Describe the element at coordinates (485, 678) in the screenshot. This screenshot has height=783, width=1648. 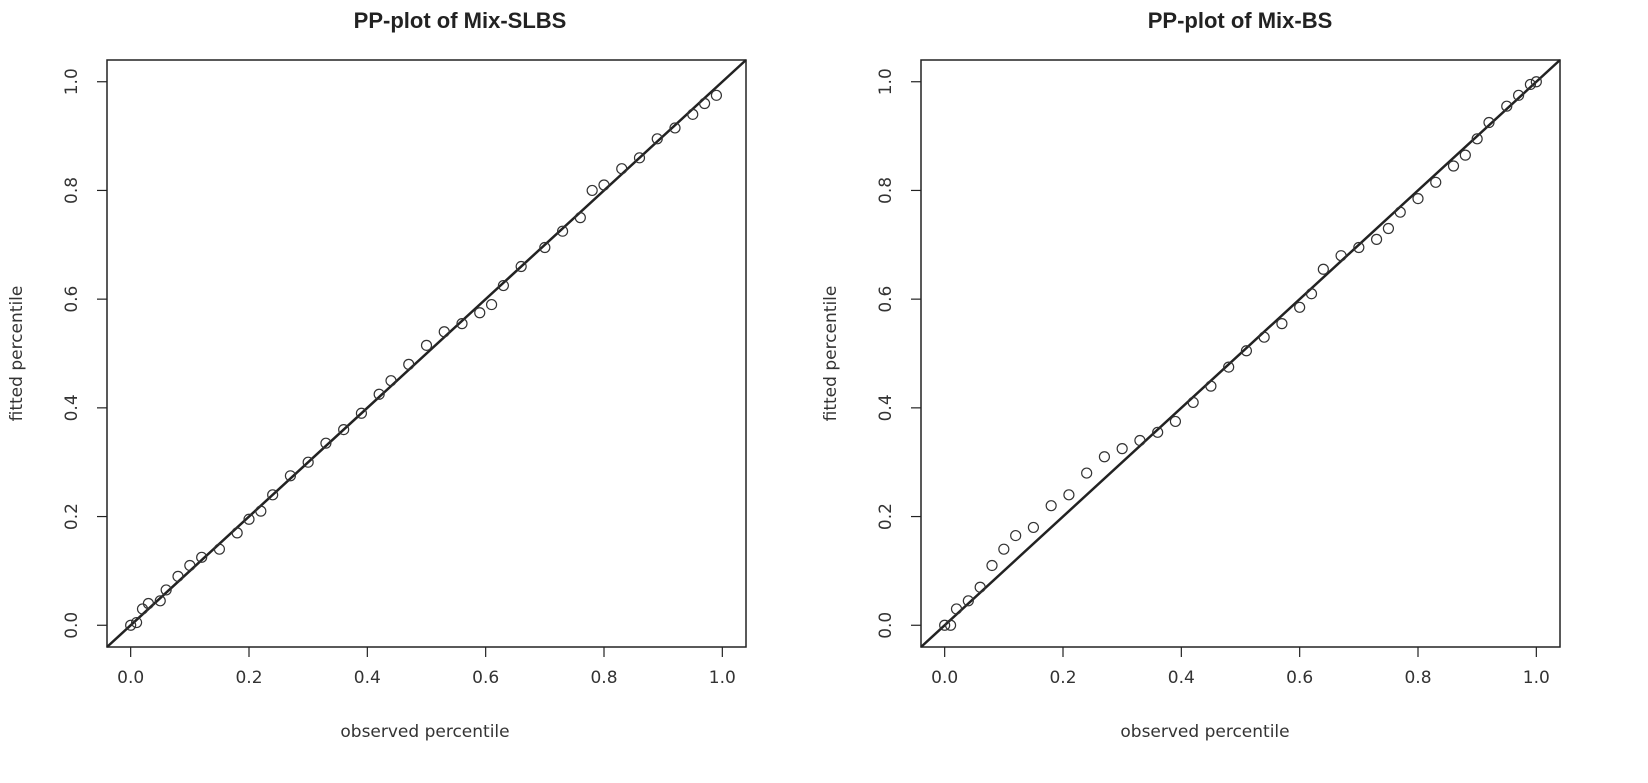
I see `x-tick-label: 0.6` at that location.